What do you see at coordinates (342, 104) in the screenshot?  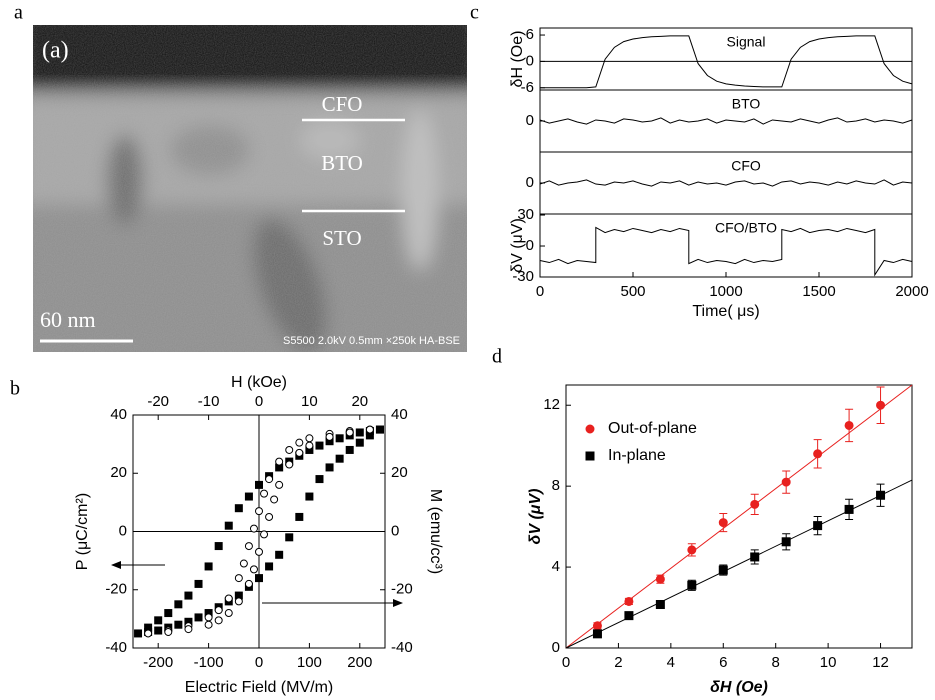 I see `layer-label: CFO` at bounding box center [342, 104].